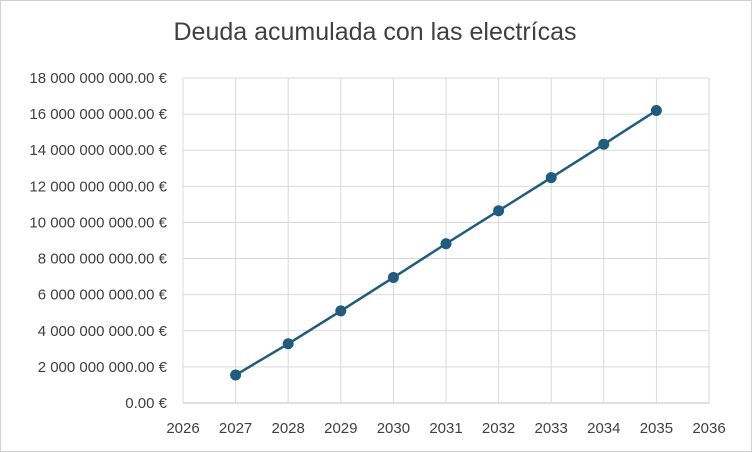  What do you see at coordinates (498, 428) in the screenshot?
I see `x-tick-label: 2032` at bounding box center [498, 428].